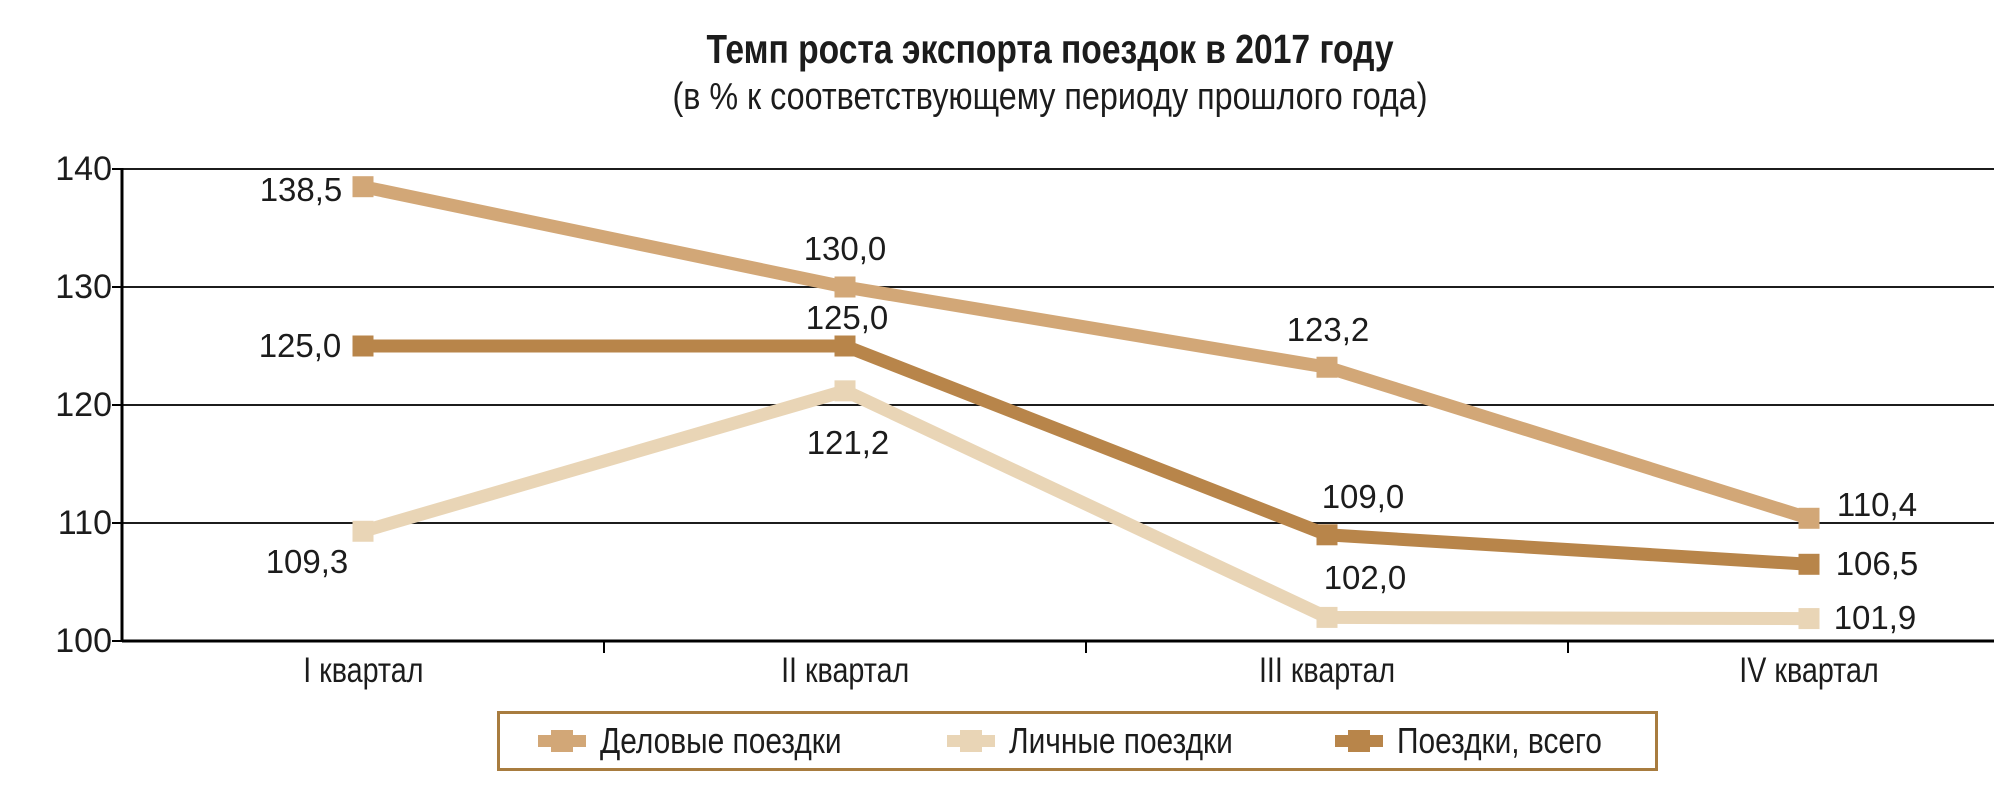 The image size is (1994, 793). I want to click on data-label: 101,9, so click(1875, 617).